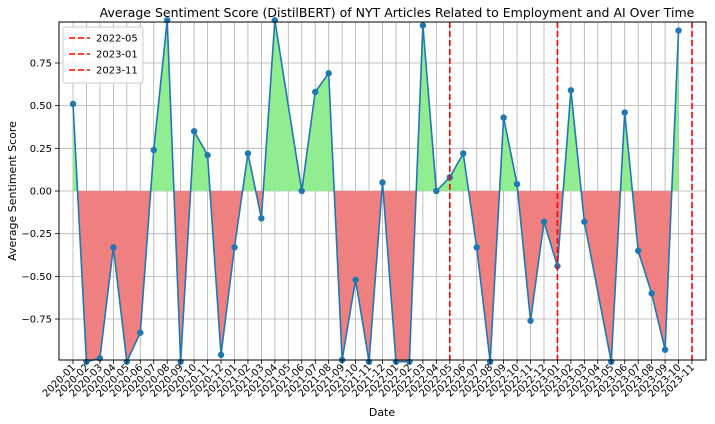 Image resolution: width=715 pixels, height=424 pixels. I want to click on y-axis-ticks: −0.75 −0.50 −0.25 0.00 0.25 0.50 0.75, so click(40, 192).